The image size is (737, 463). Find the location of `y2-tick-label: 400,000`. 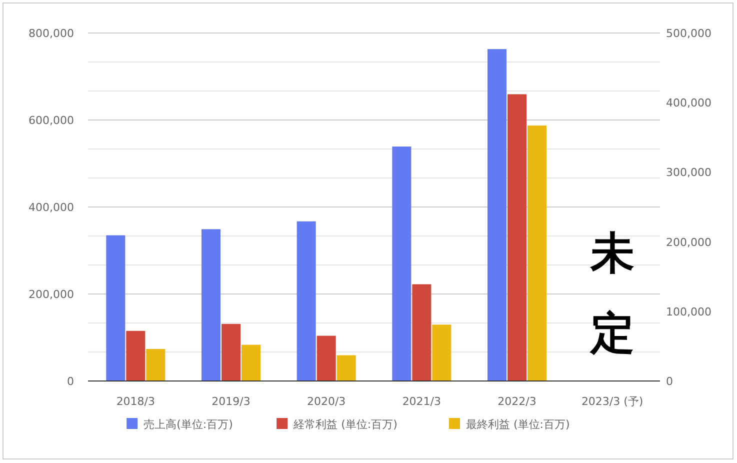

y2-tick-label: 400,000 is located at coordinates (689, 103).